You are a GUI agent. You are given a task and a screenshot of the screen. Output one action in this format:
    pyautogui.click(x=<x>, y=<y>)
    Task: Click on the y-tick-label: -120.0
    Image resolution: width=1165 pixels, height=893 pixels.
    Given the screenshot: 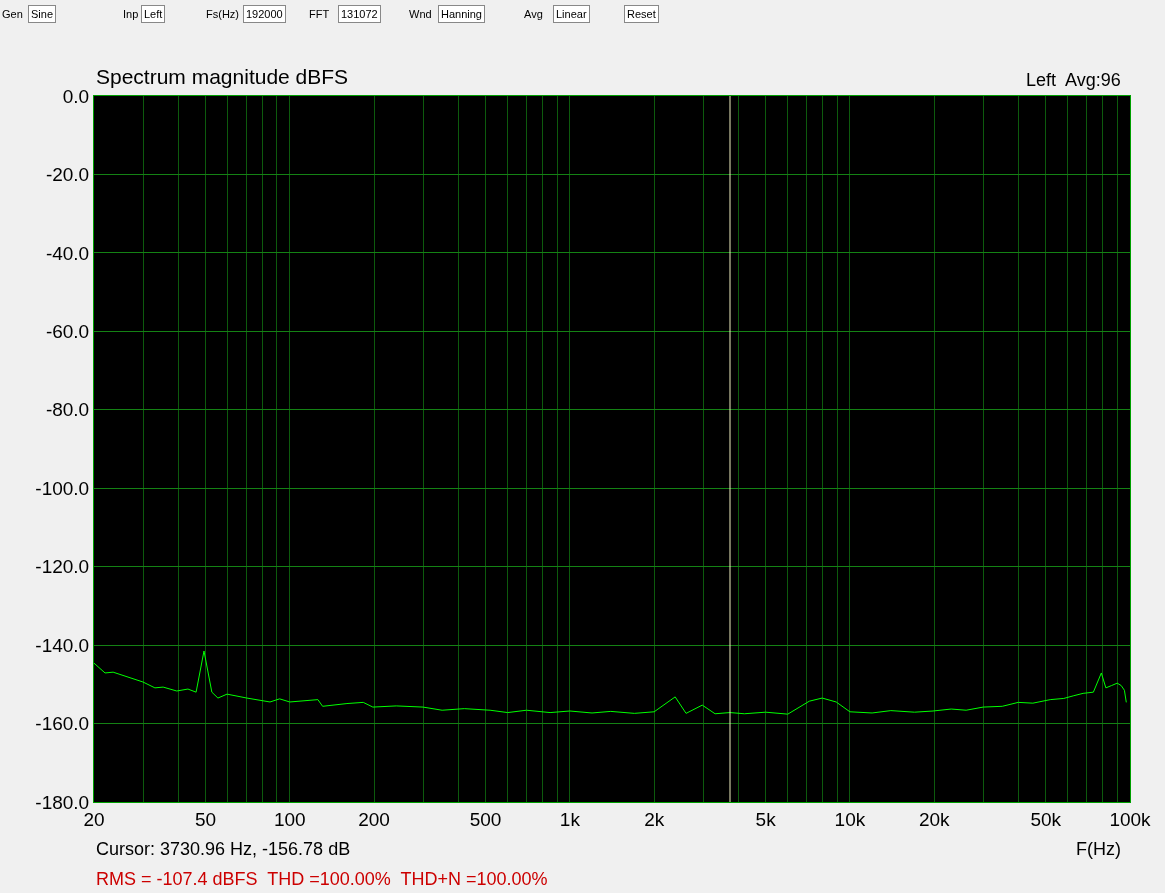 What is the action you would take?
    pyautogui.click(x=62, y=567)
    